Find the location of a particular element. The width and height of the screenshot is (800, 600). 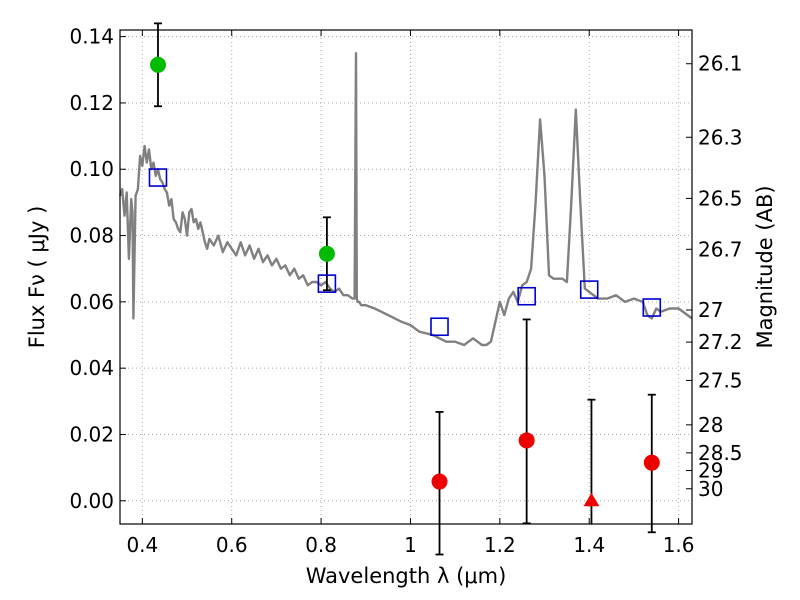

y2-tick-label: 26.7 is located at coordinates (720, 249).